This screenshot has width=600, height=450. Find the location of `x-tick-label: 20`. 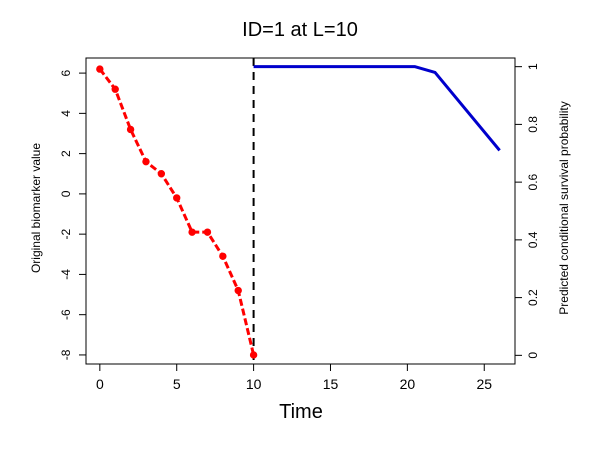

x-tick-label: 20 is located at coordinates (408, 384).